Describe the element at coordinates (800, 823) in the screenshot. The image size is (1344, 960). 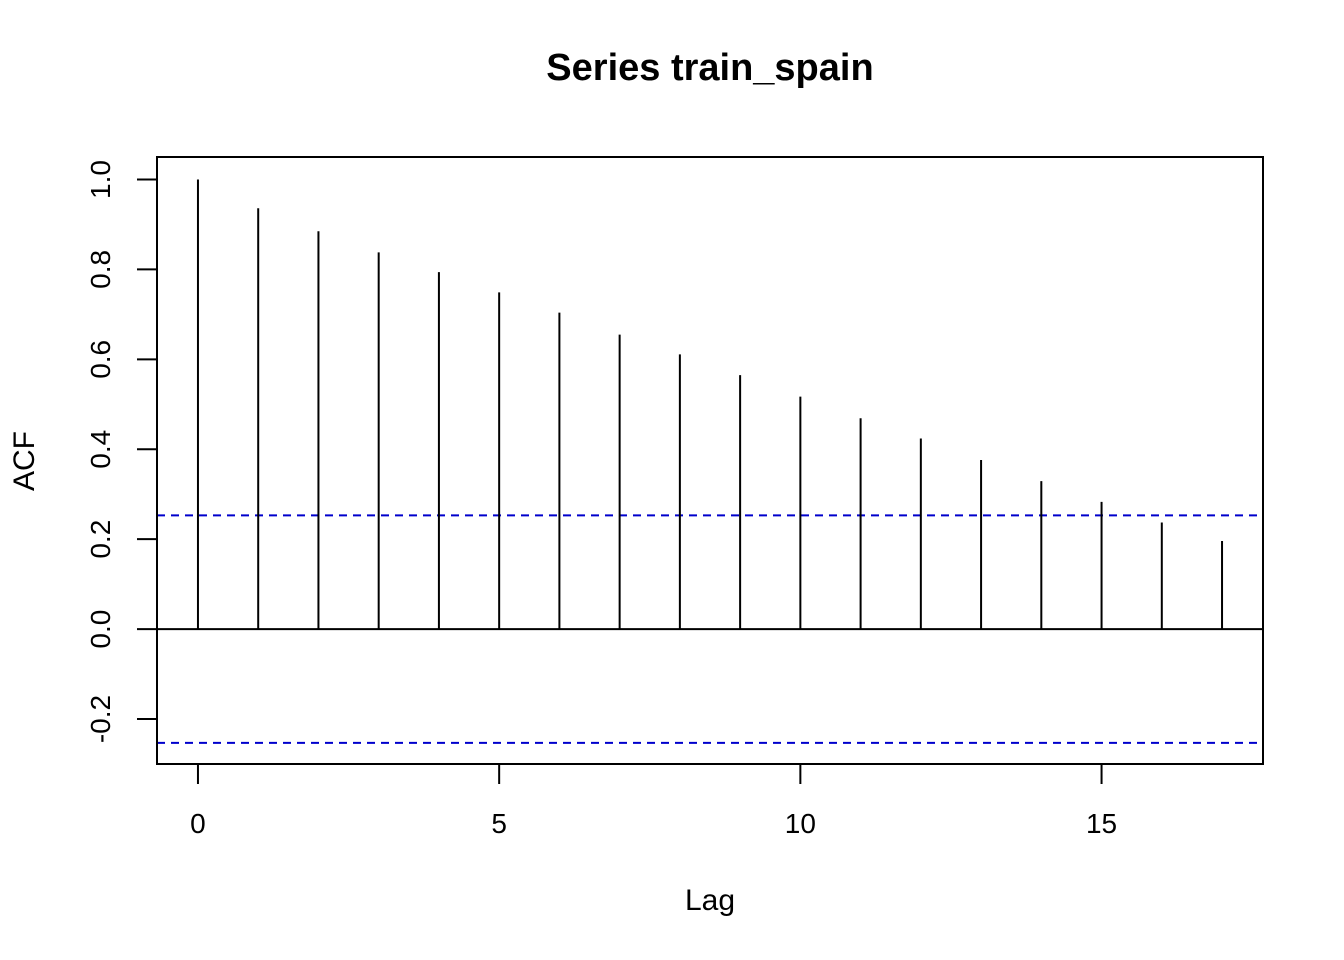
I see `x-tick-label-10: 10` at that location.